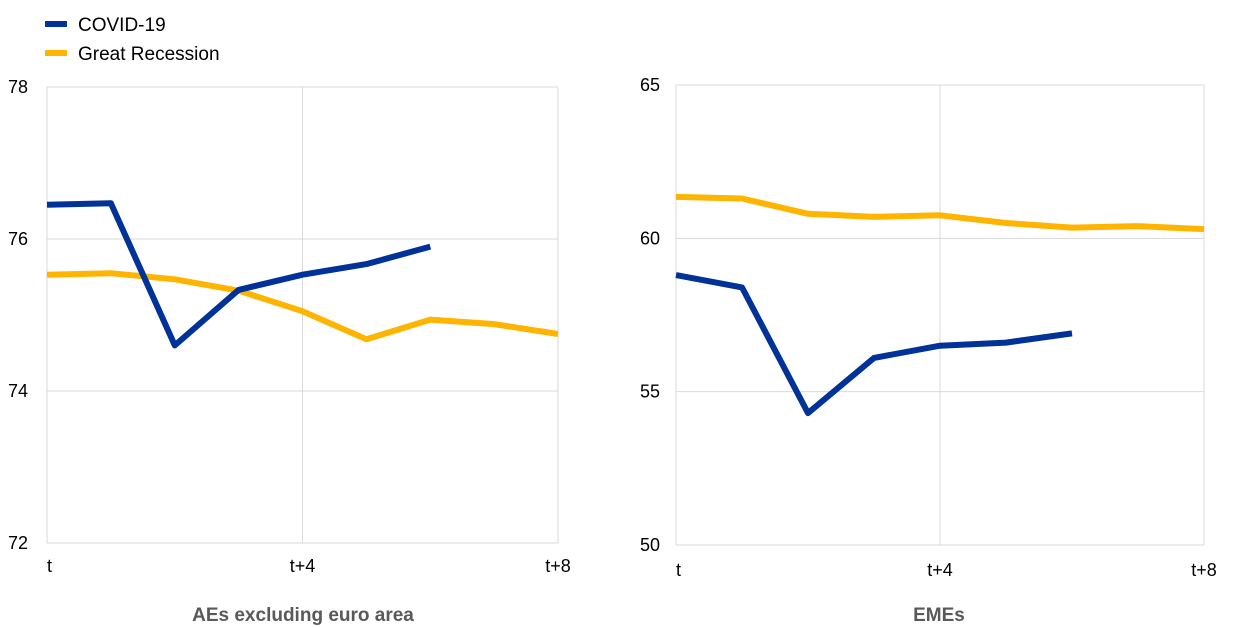 The width and height of the screenshot is (1240, 628). I want to click on y-tick-label: 65, so click(650, 85).